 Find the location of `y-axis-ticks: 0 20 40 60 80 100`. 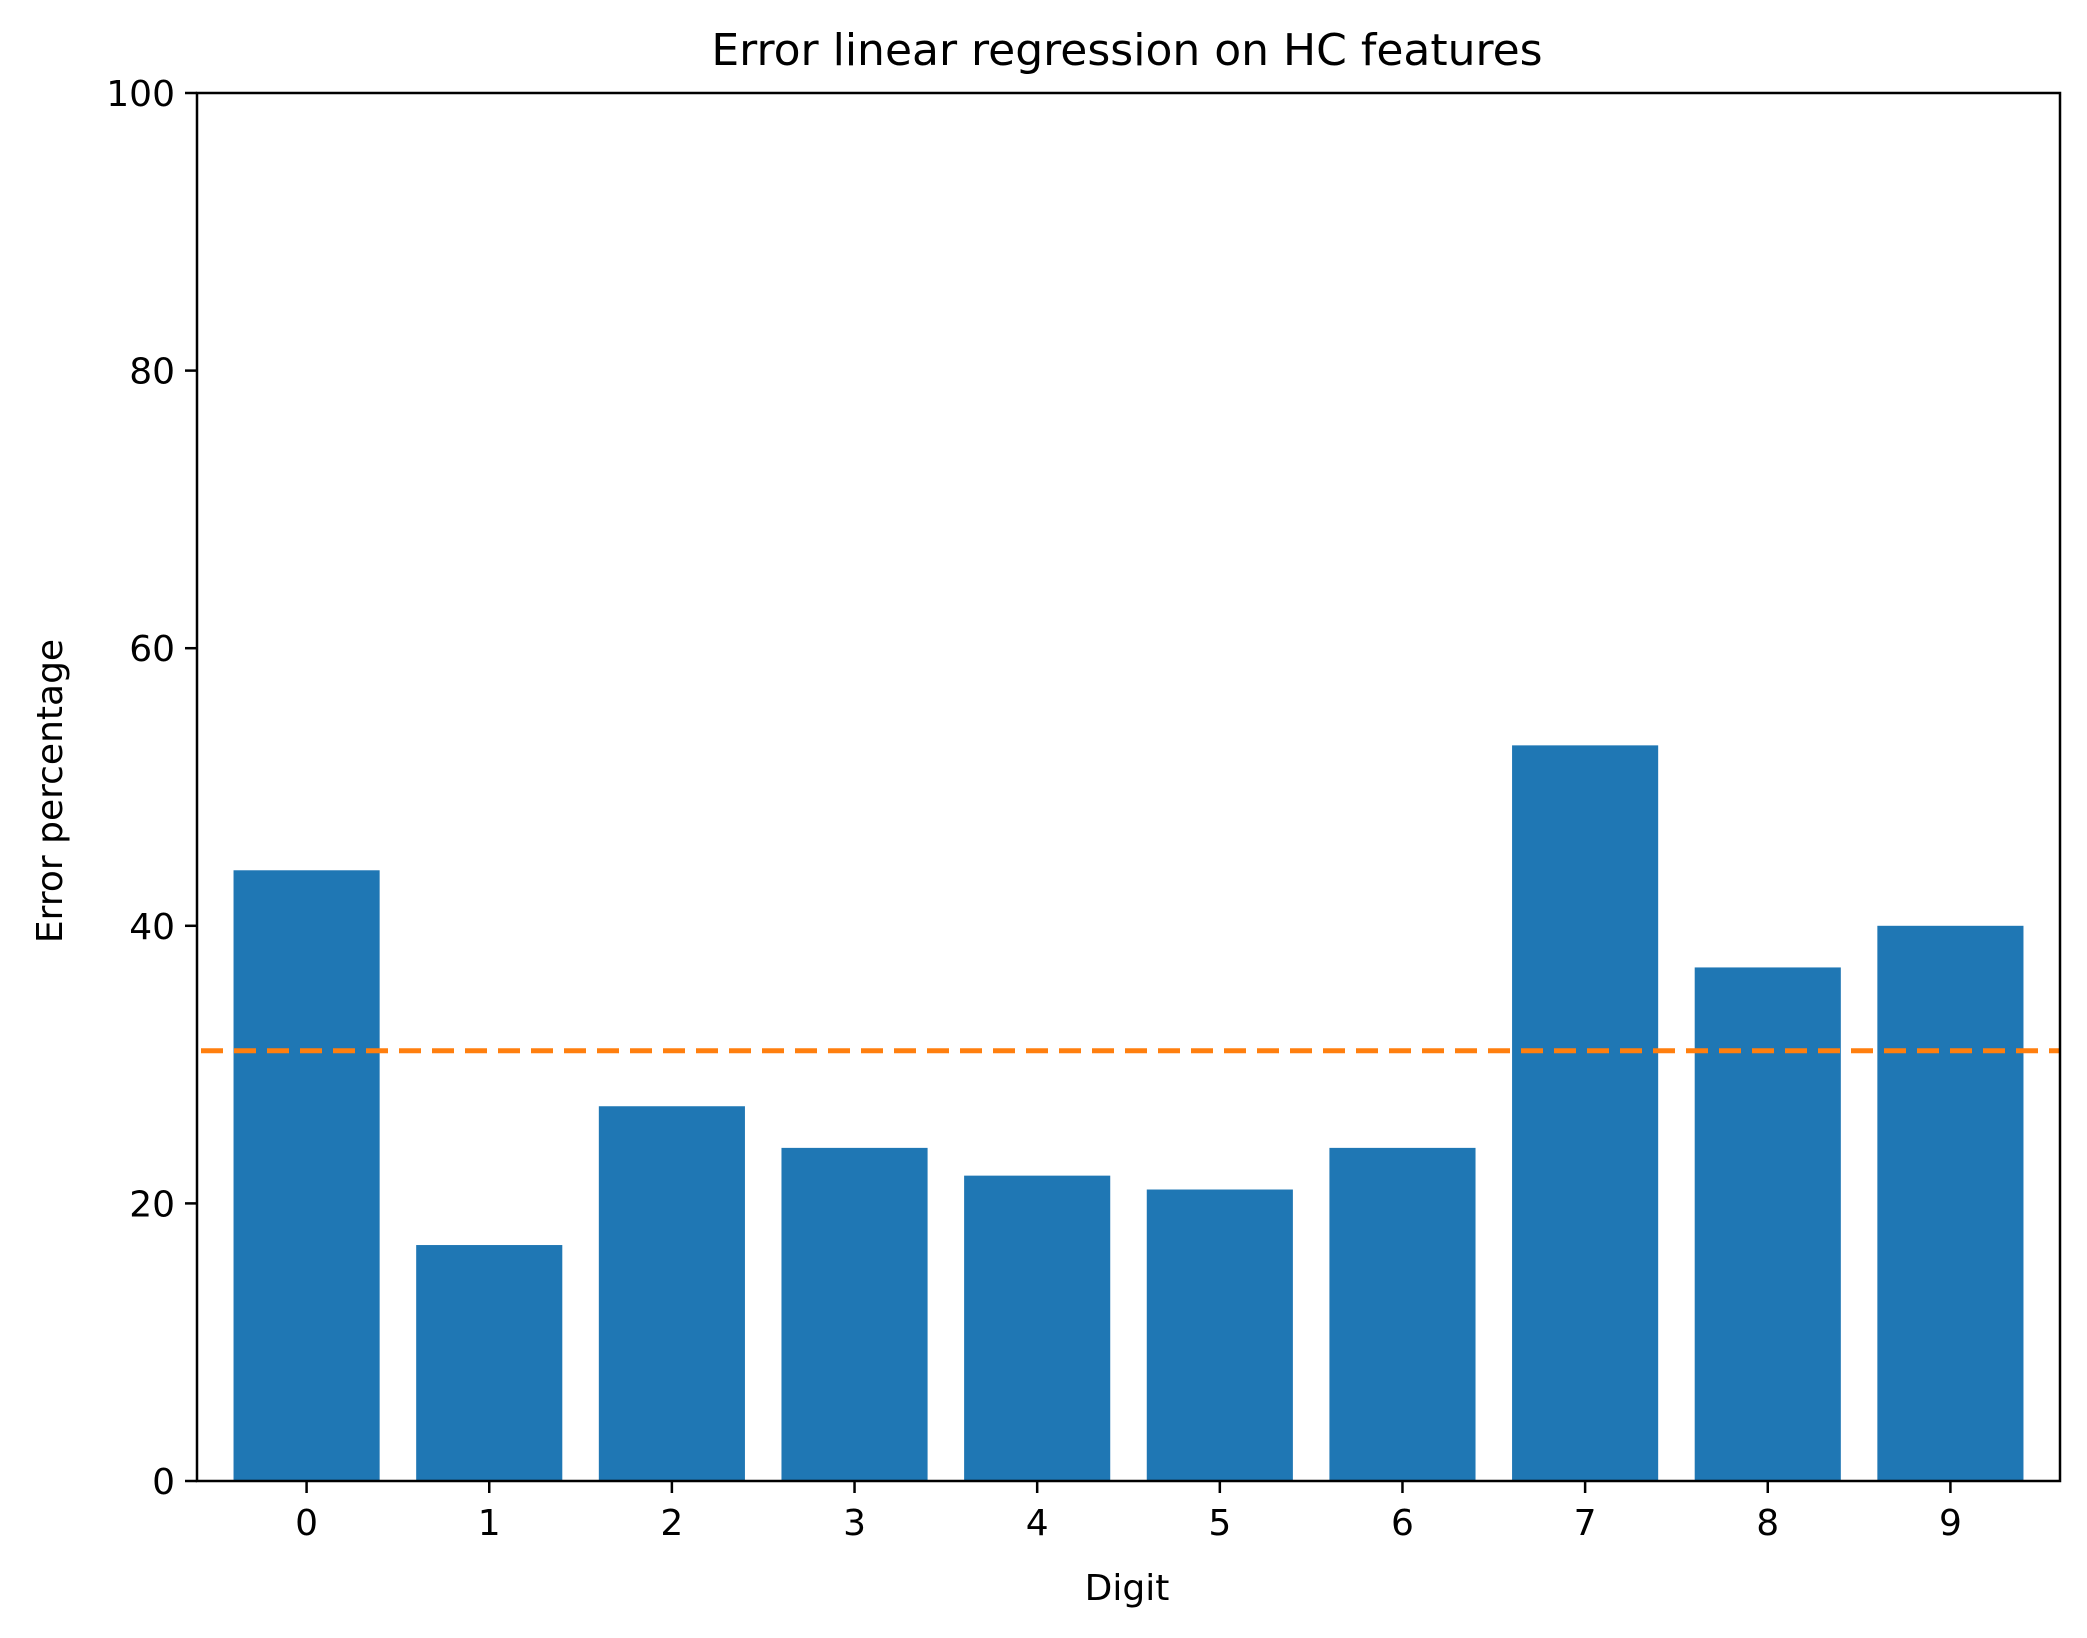

y-axis-ticks: 0 20 40 60 80 100 is located at coordinates (151, 788).